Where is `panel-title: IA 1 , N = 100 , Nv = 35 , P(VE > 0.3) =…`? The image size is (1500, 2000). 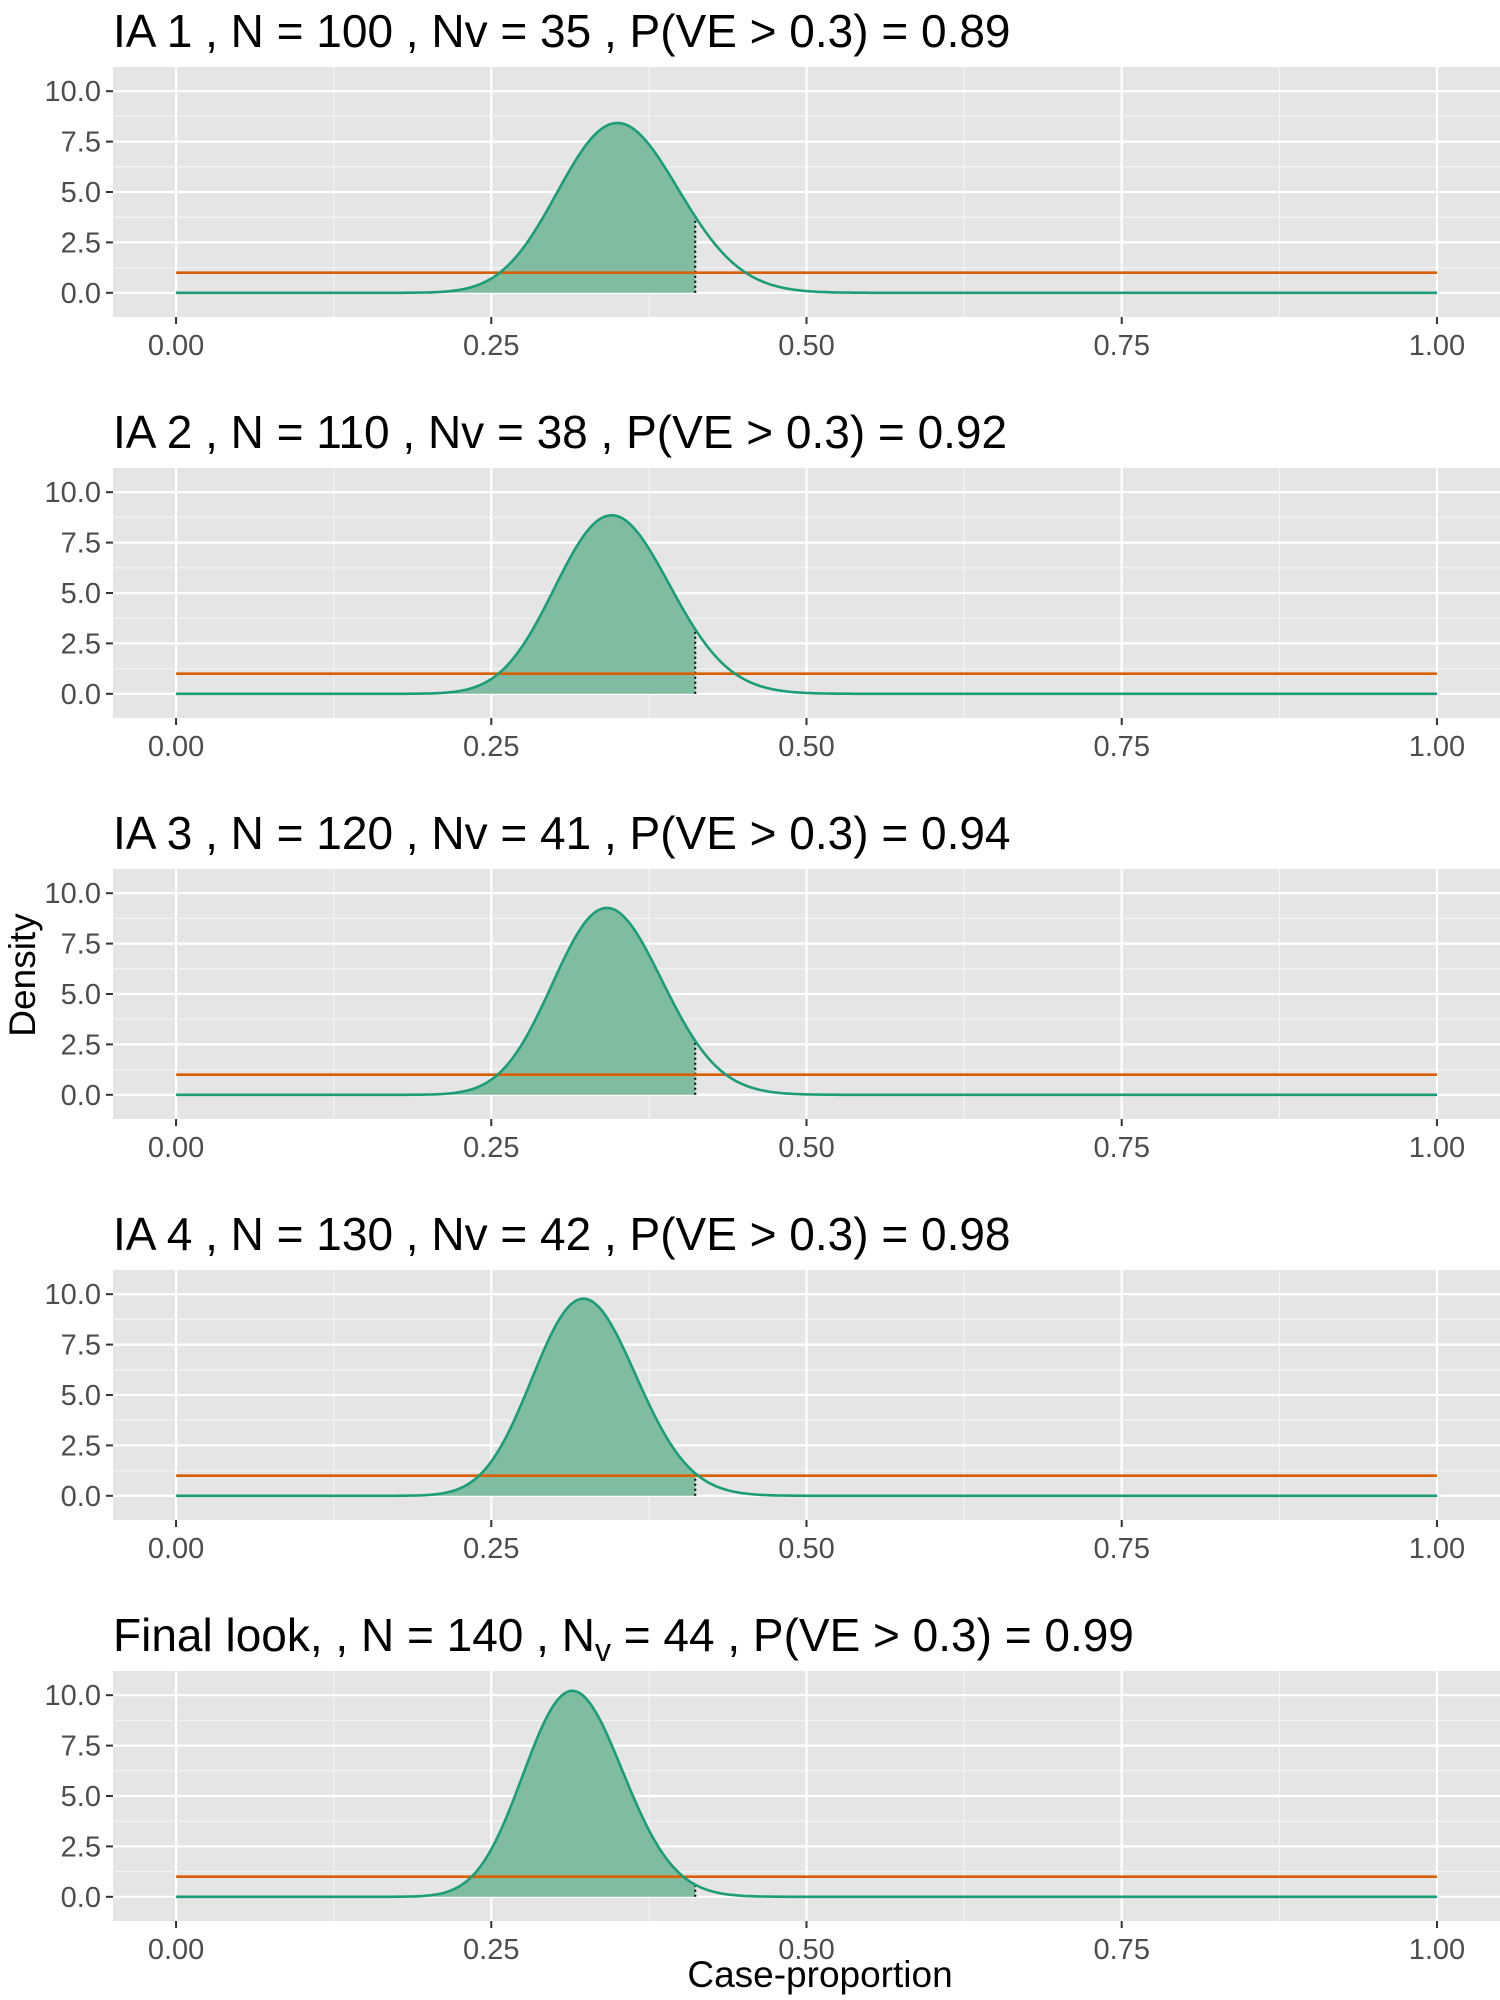
panel-title: IA 1 , N = 100 , Nv = 35 , P(VE > 0.3) =… is located at coordinates (562, 31).